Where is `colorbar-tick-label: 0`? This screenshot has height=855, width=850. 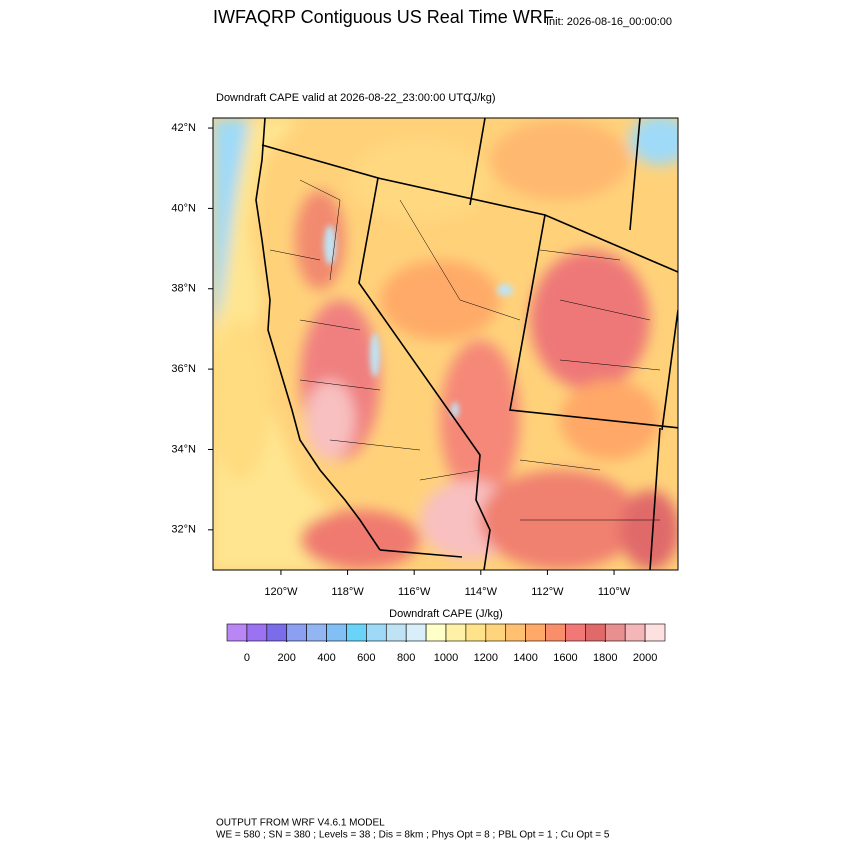 colorbar-tick-label: 0 is located at coordinates (247, 658).